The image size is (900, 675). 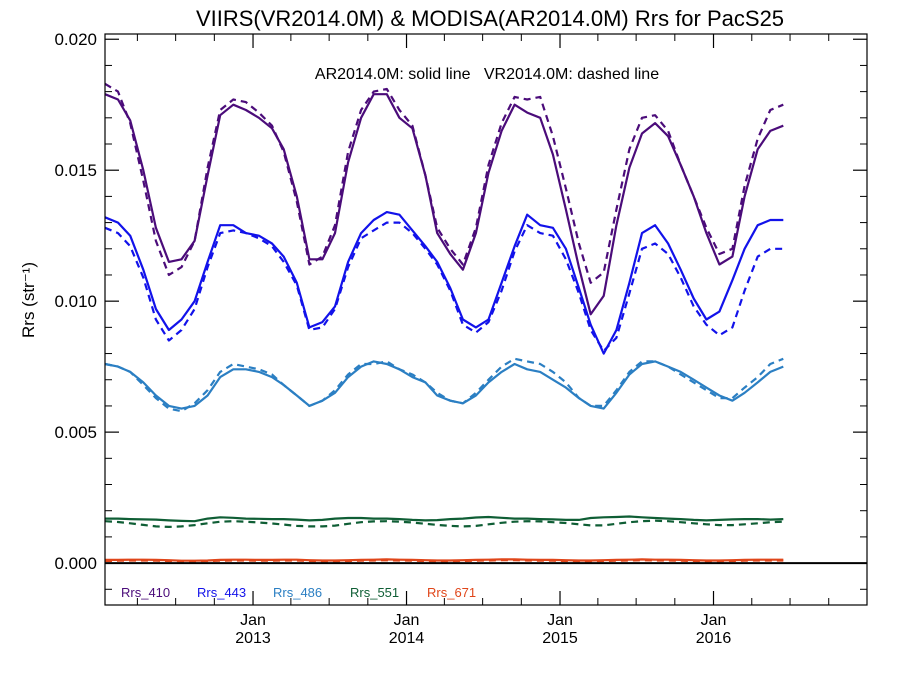 I want to click on series-line-rrs-671-dashed, so click(x=444, y=561).